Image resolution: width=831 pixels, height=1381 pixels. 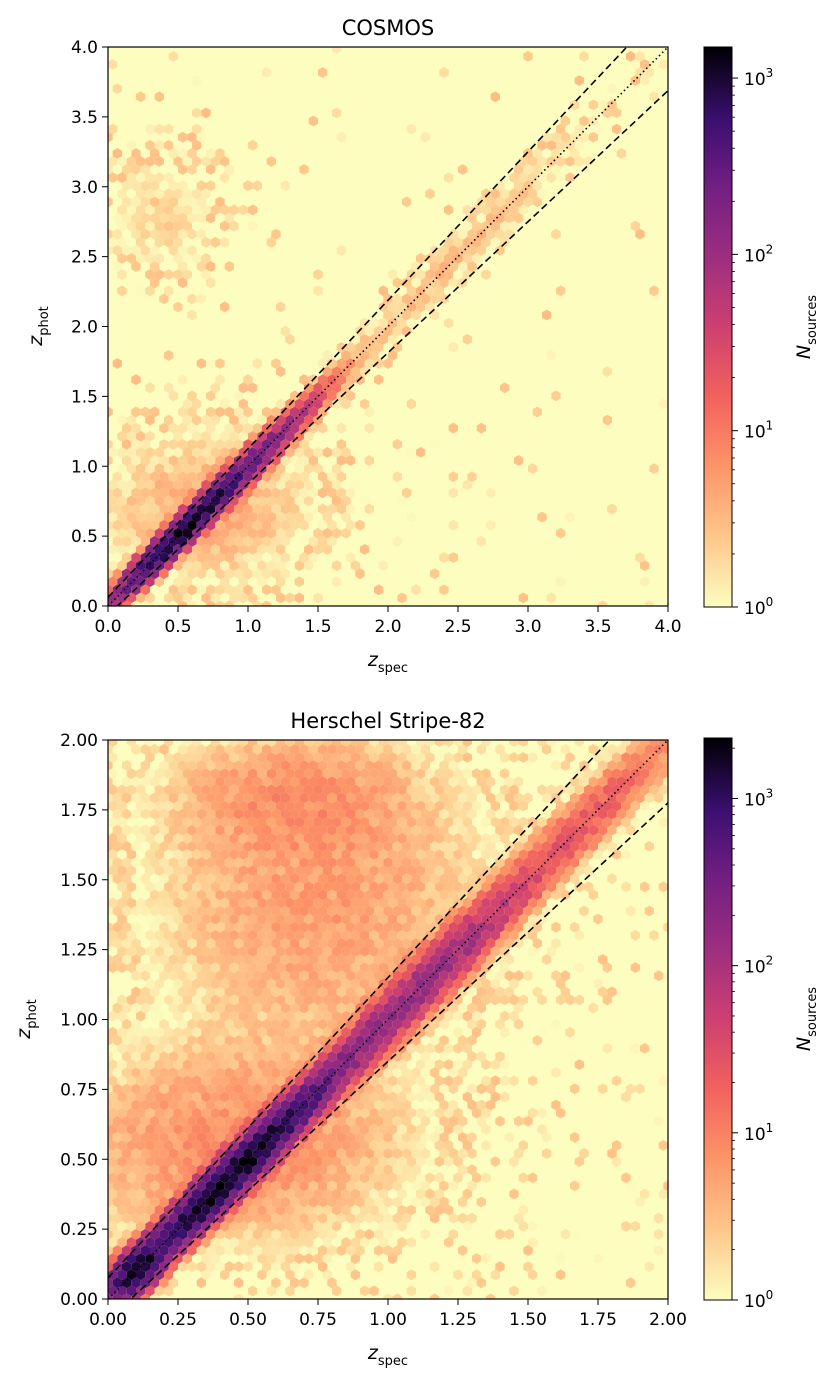 I want to click on y-tick-label: 4.0, so click(x=84, y=48).